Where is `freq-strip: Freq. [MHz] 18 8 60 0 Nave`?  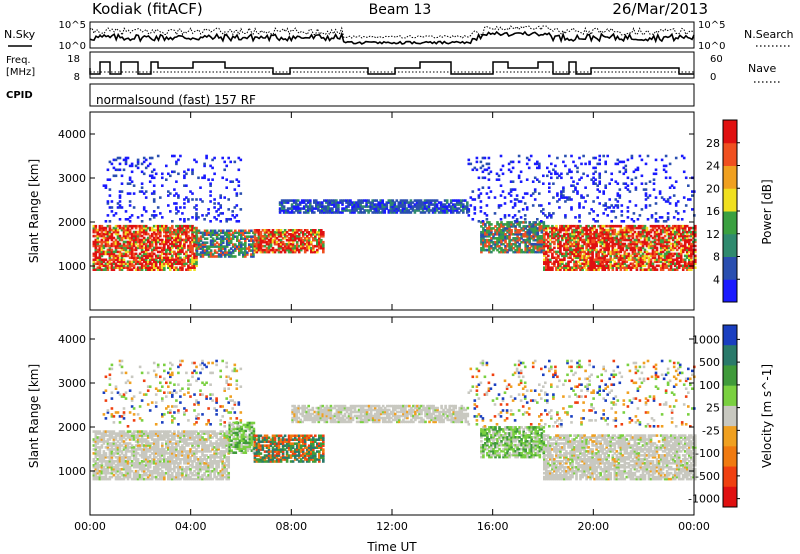 freq-strip: Freq. [MHz] 18 8 60 0 Nave is located at coordinates (393, 67).